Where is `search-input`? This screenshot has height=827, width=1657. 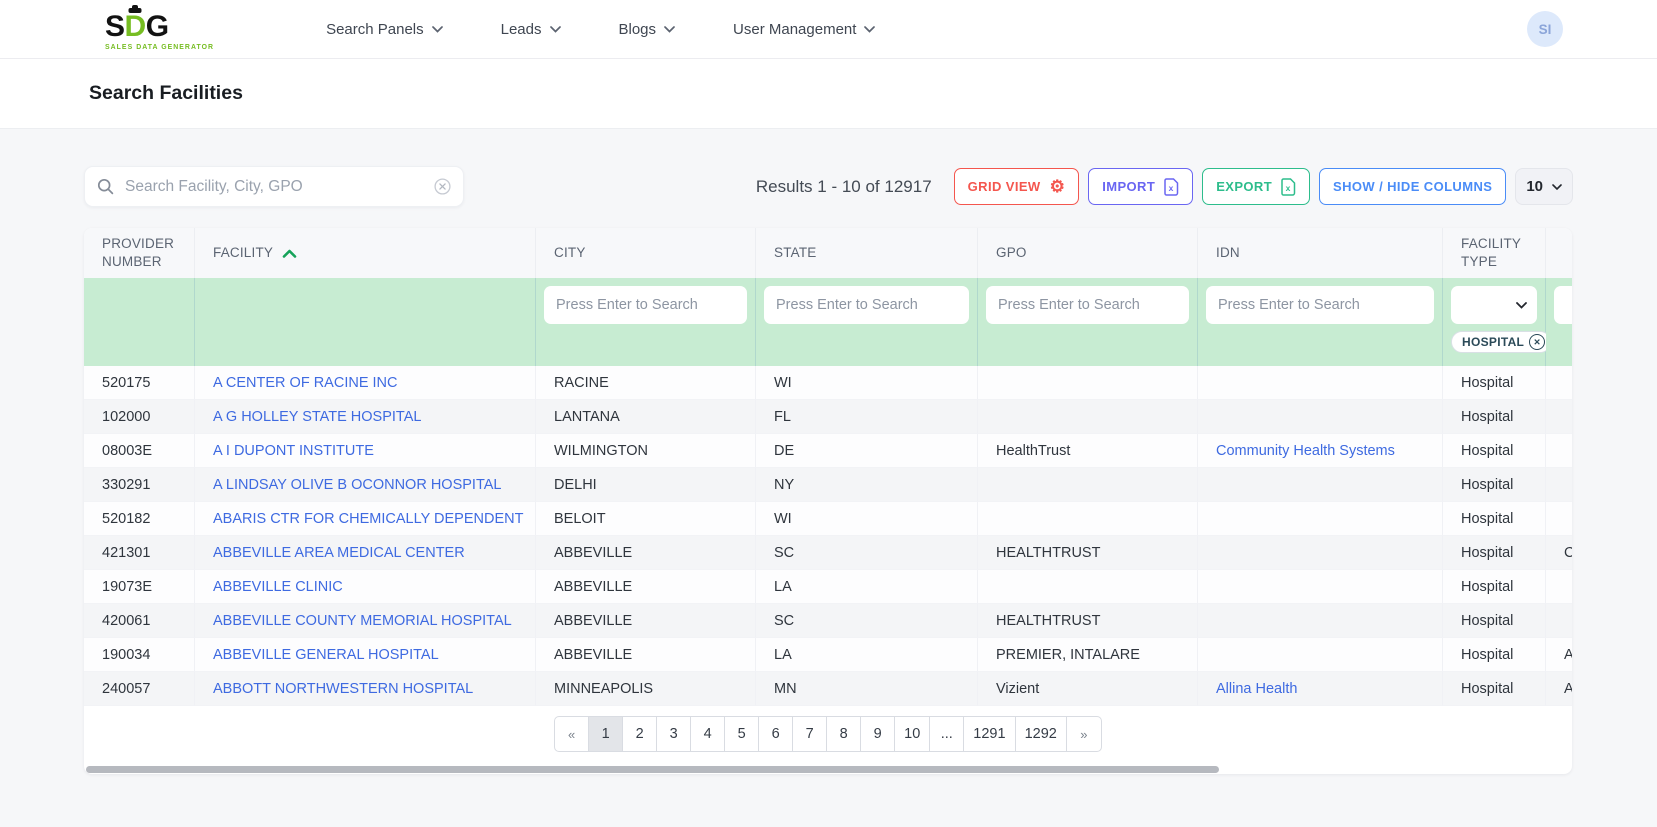
search-input is located at coordinates (274, 186).